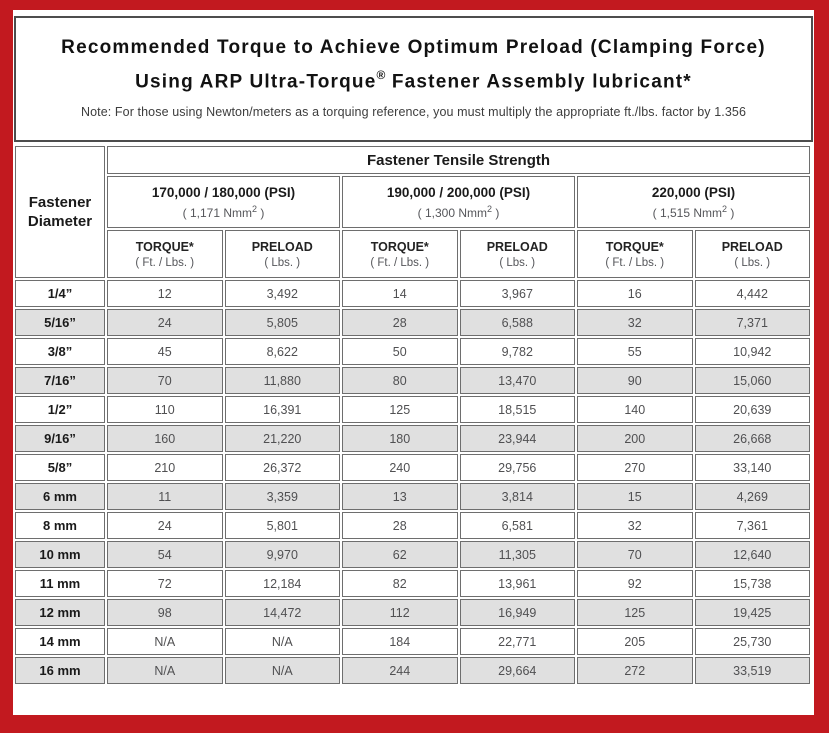  What do you see at coordinates (400, 322) in the screenshot?
I see `torque-value-cell: 28` at bounding box center [400, 322].